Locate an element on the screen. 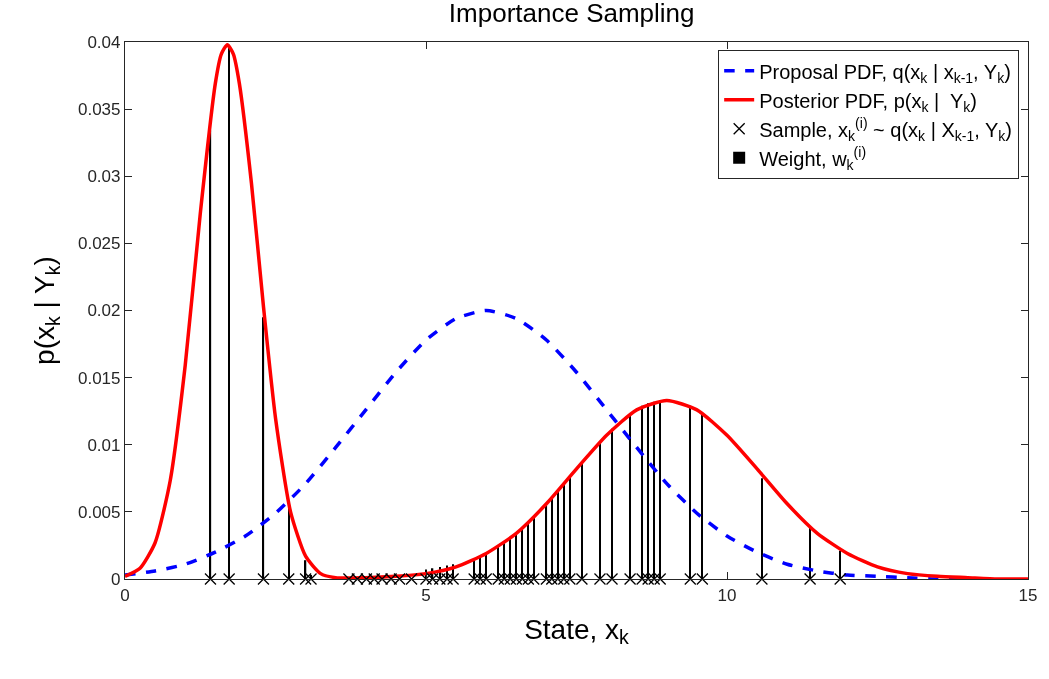 The image size is (1049, 679). y-tick-label: 0.015 is located at coordinates (99, 378).